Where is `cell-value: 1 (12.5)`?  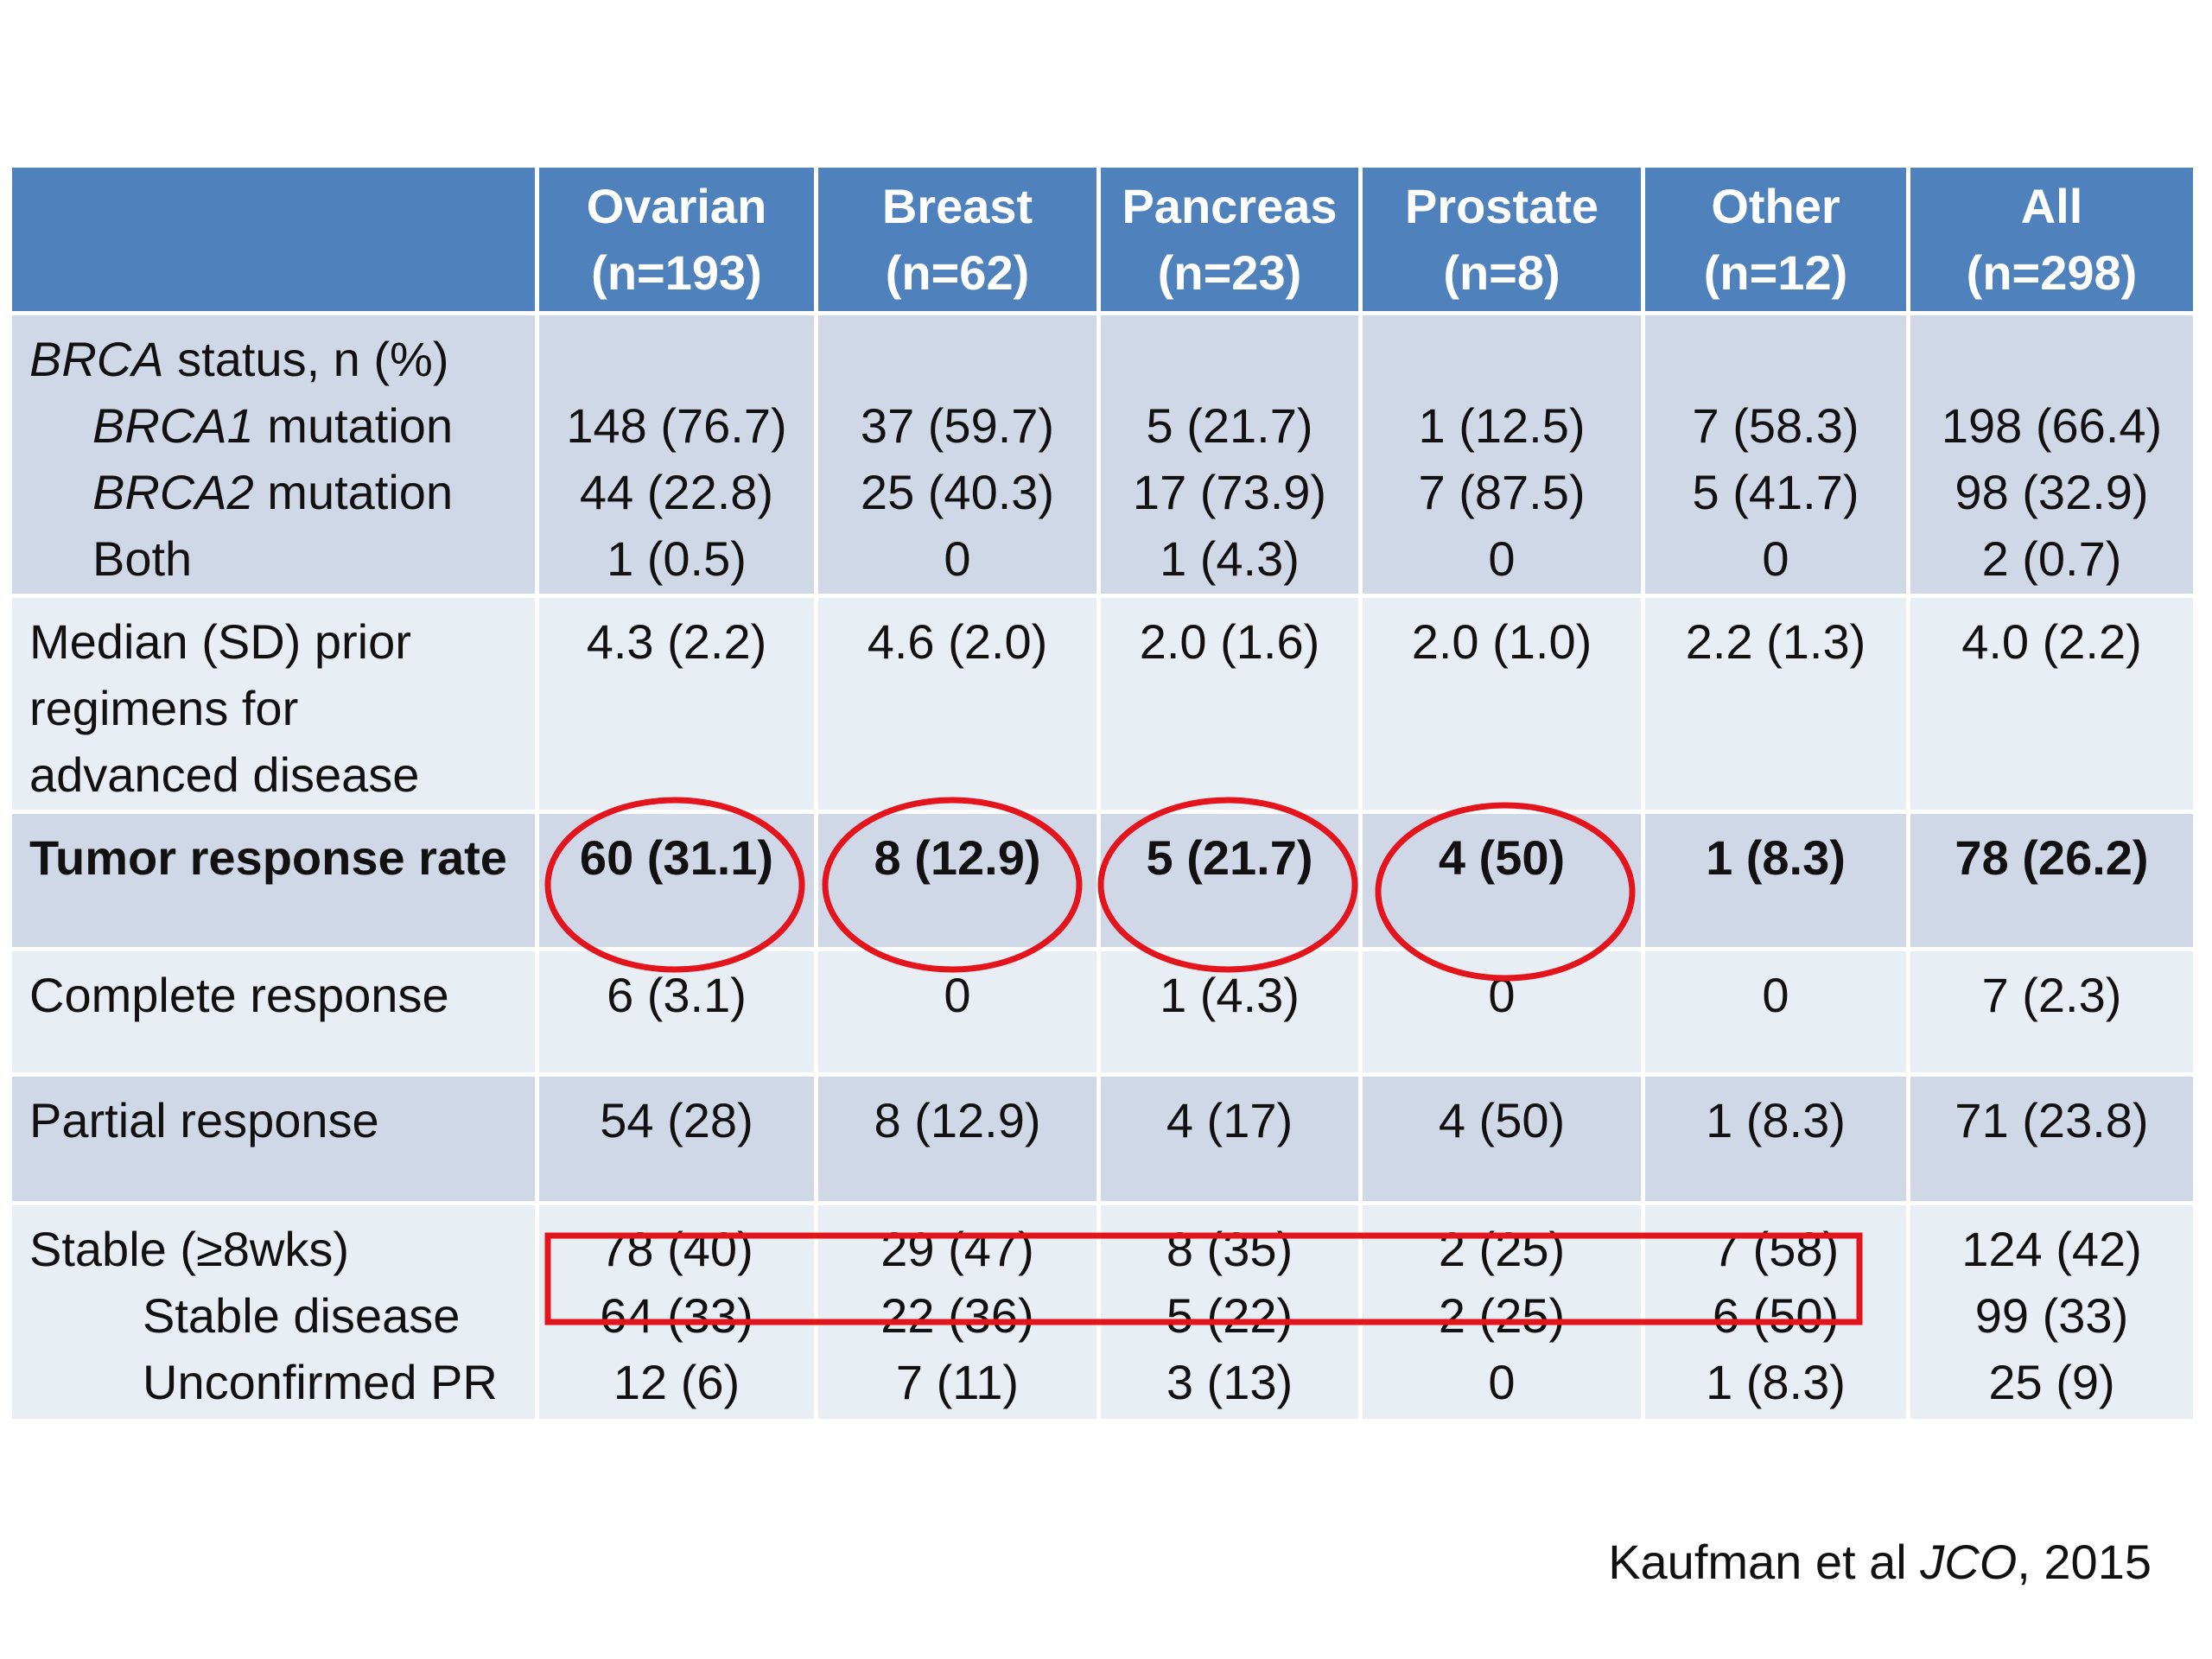
cell-value: 1 (12.5) is located at coordinates (1502, 425).